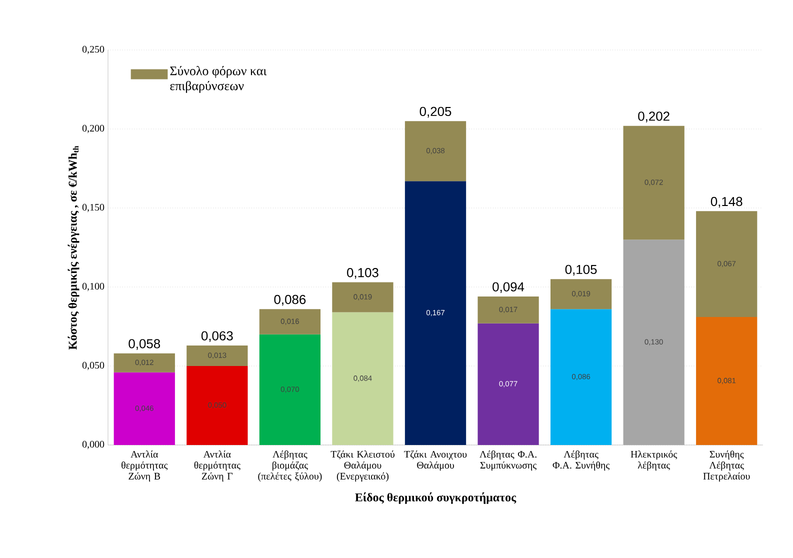 The height and width of the screenshot is (558, 793). I want to click on x-axis-title: Είδος θερμικού συγκροτήματος, so click(435, 498).